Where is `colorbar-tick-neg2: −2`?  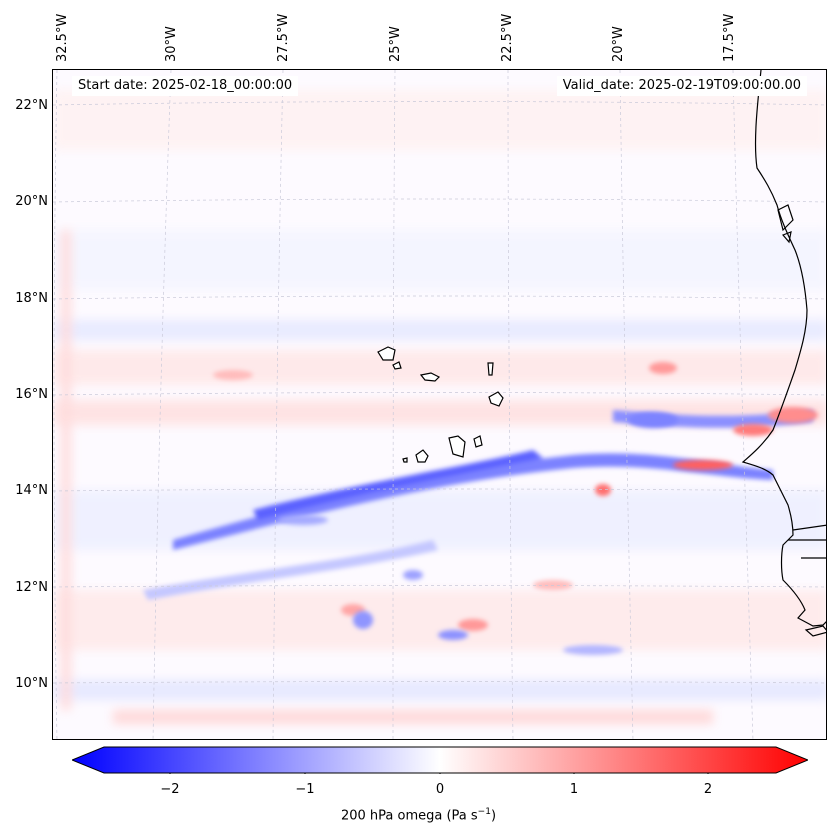 colorbar-tick-neg2: −2 is located at coordinates (170, 789).